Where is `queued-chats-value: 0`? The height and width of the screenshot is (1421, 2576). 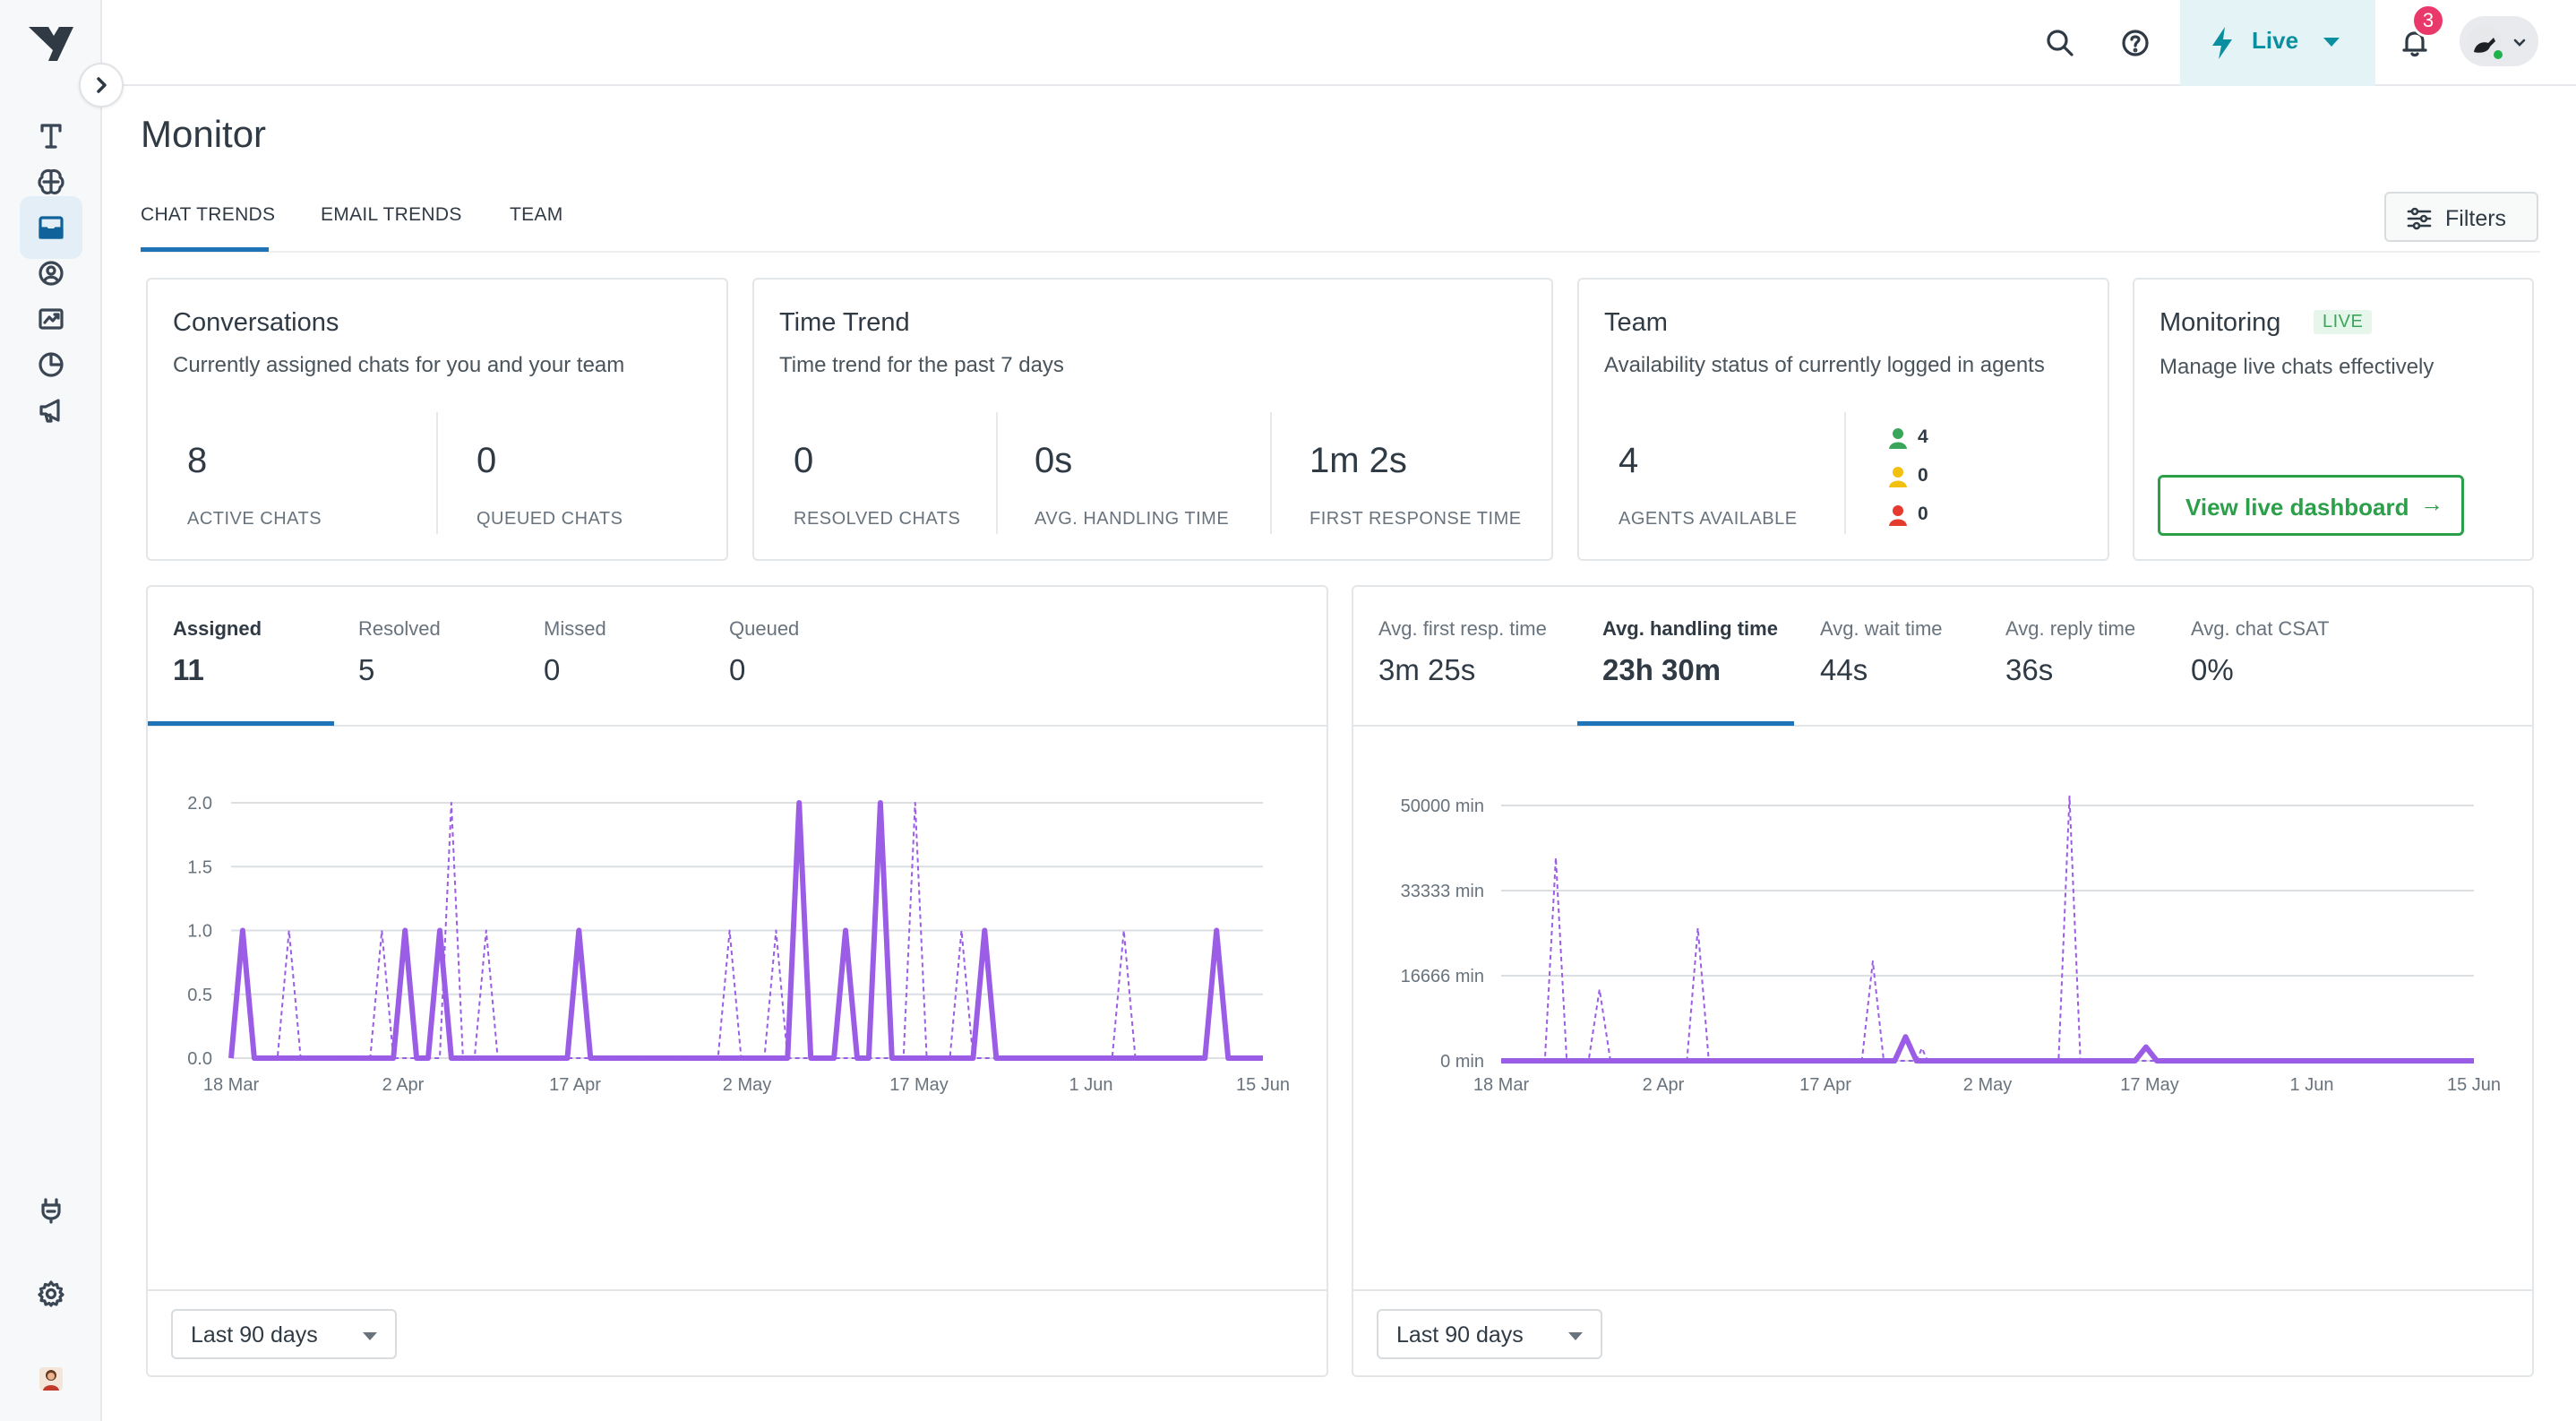 queued-chats-value: 0 is located at coordinates (487, 460).